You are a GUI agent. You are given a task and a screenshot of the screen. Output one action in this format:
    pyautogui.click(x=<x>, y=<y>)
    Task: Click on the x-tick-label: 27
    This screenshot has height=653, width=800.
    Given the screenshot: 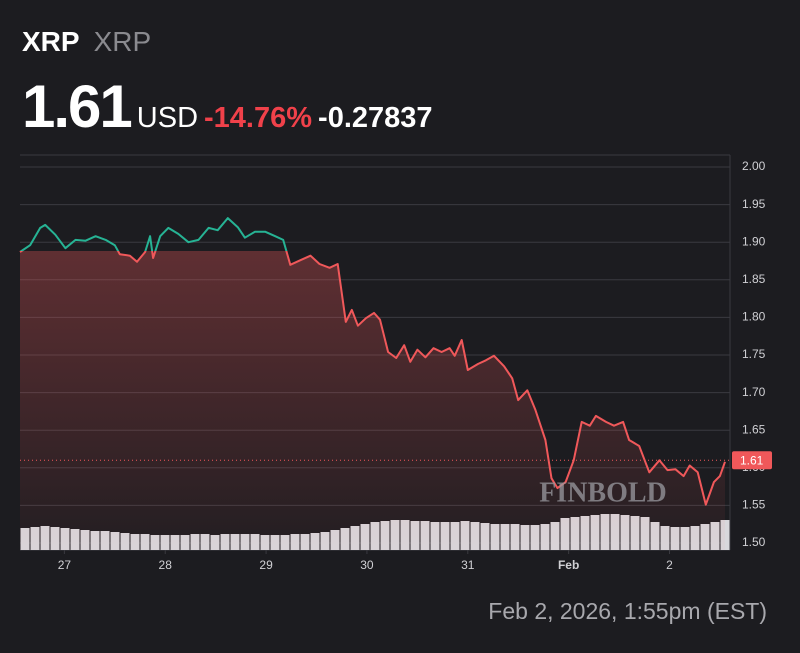 What is the action you would take?
    pyautogui.click(x=65, y=565)
    